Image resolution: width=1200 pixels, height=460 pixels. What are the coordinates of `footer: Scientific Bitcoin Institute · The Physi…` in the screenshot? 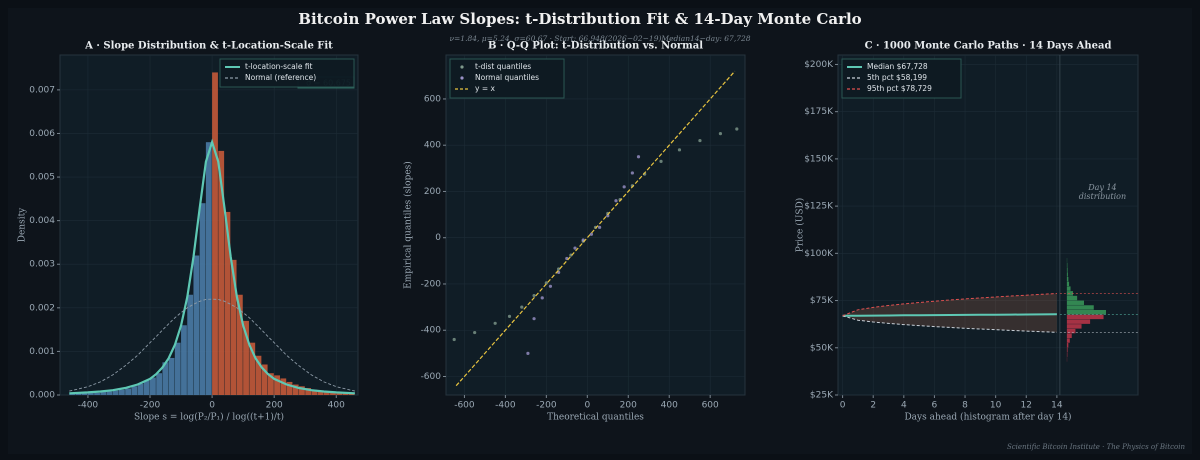 It's located at (1096, 447).